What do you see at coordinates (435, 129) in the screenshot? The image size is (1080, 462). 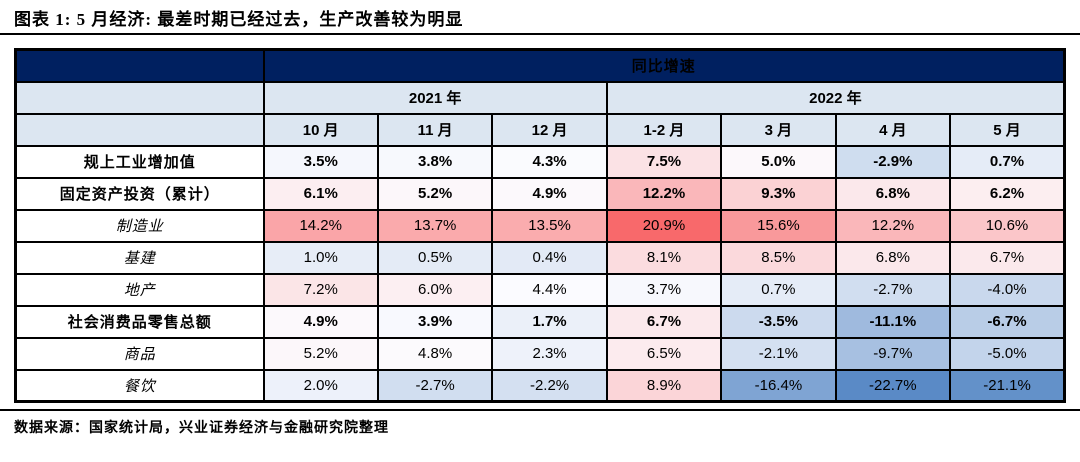 I see `month-header-cell: 11 月` at bounding box center [435, 129].